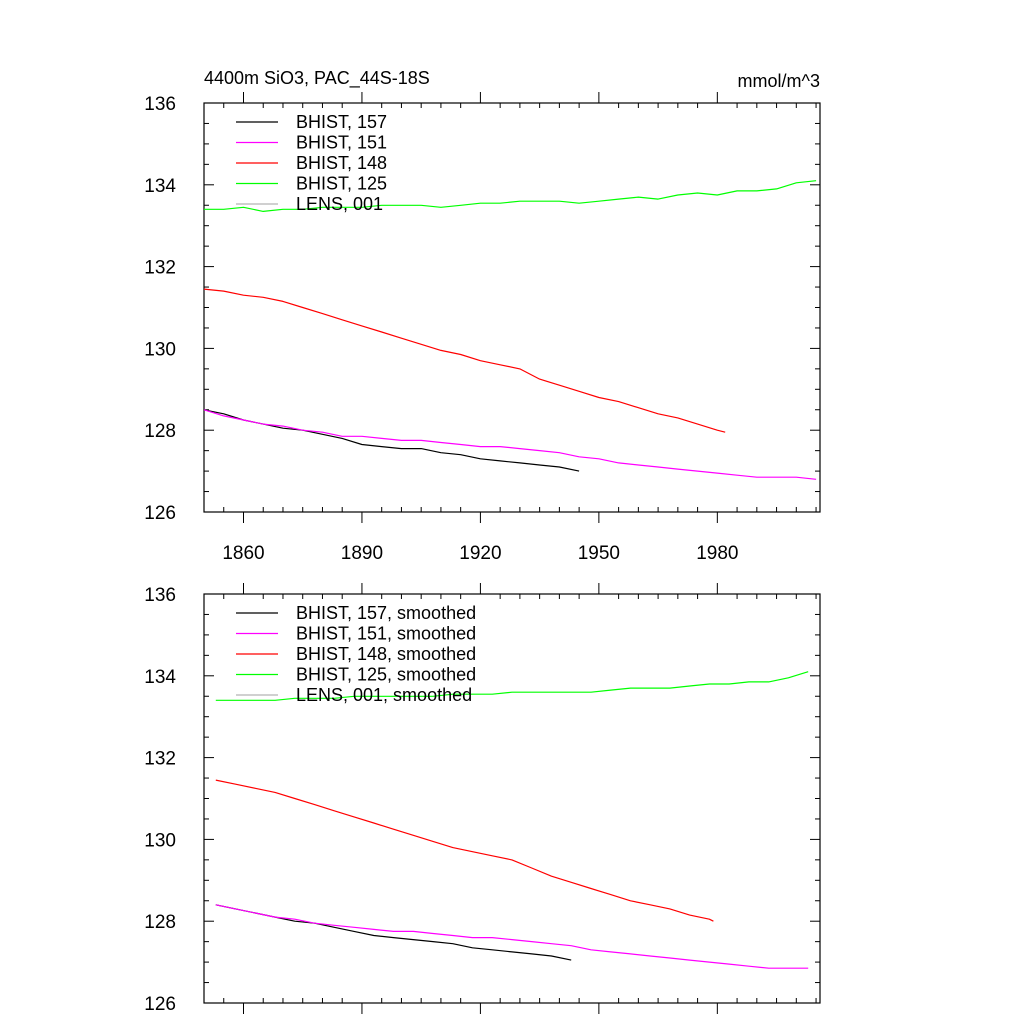  Describe the element at coordinates (386, 654) in the screenshot. I see `legend-label: BHIST, 148, smoothed` at that location.